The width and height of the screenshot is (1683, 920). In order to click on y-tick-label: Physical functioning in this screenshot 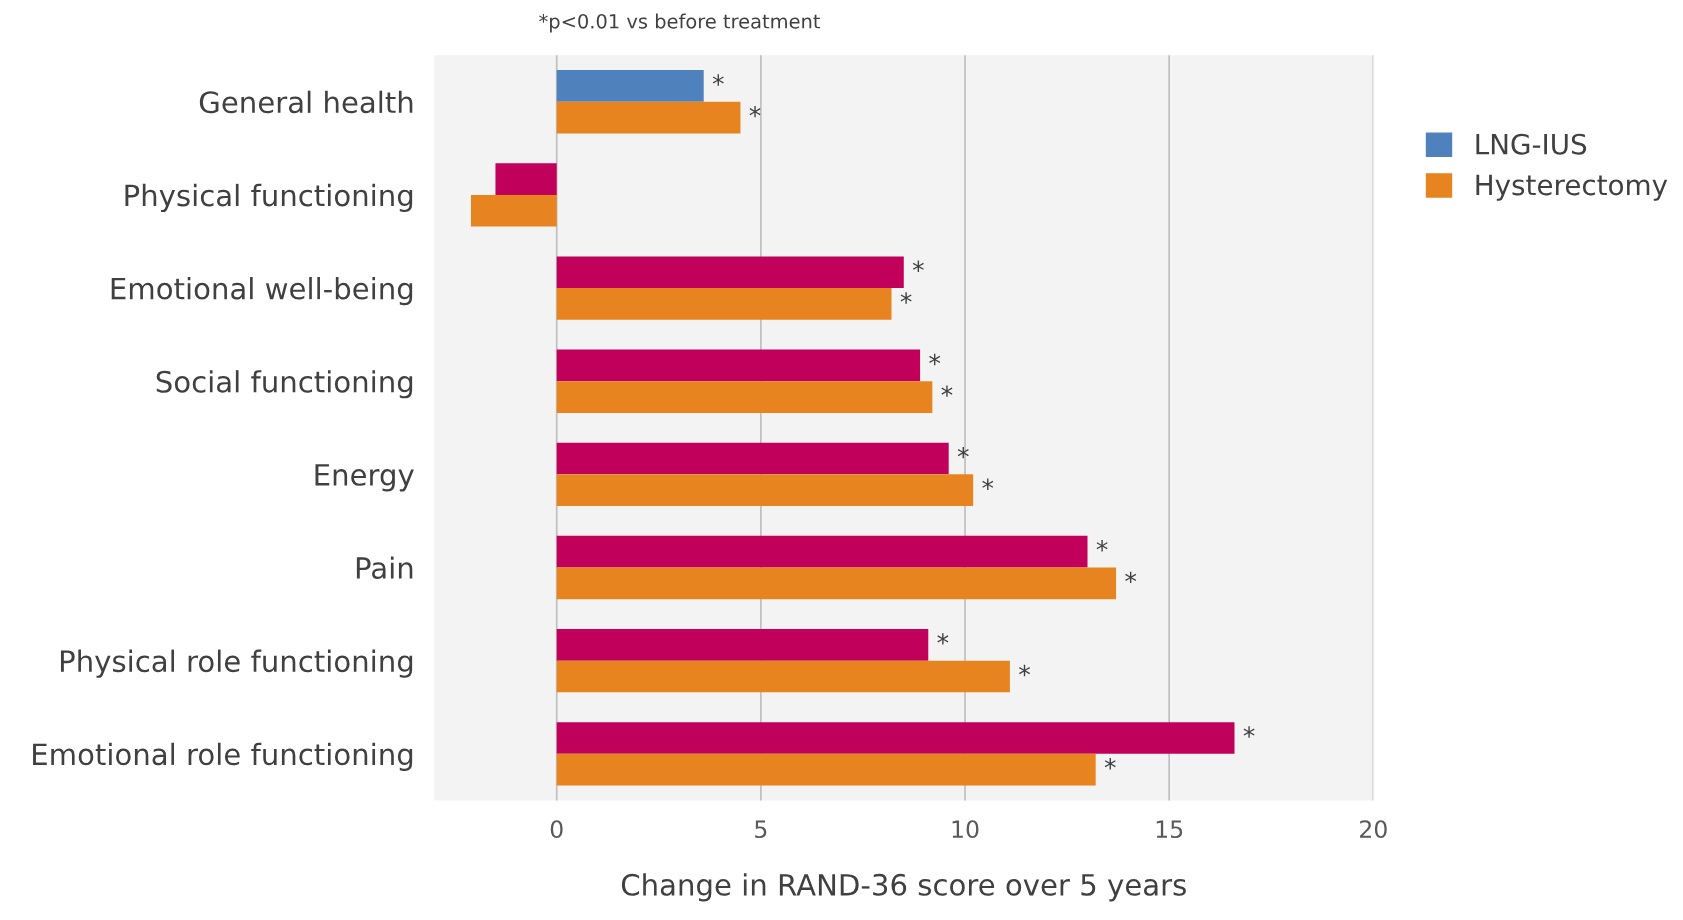, I will do `click(269, 198)`.